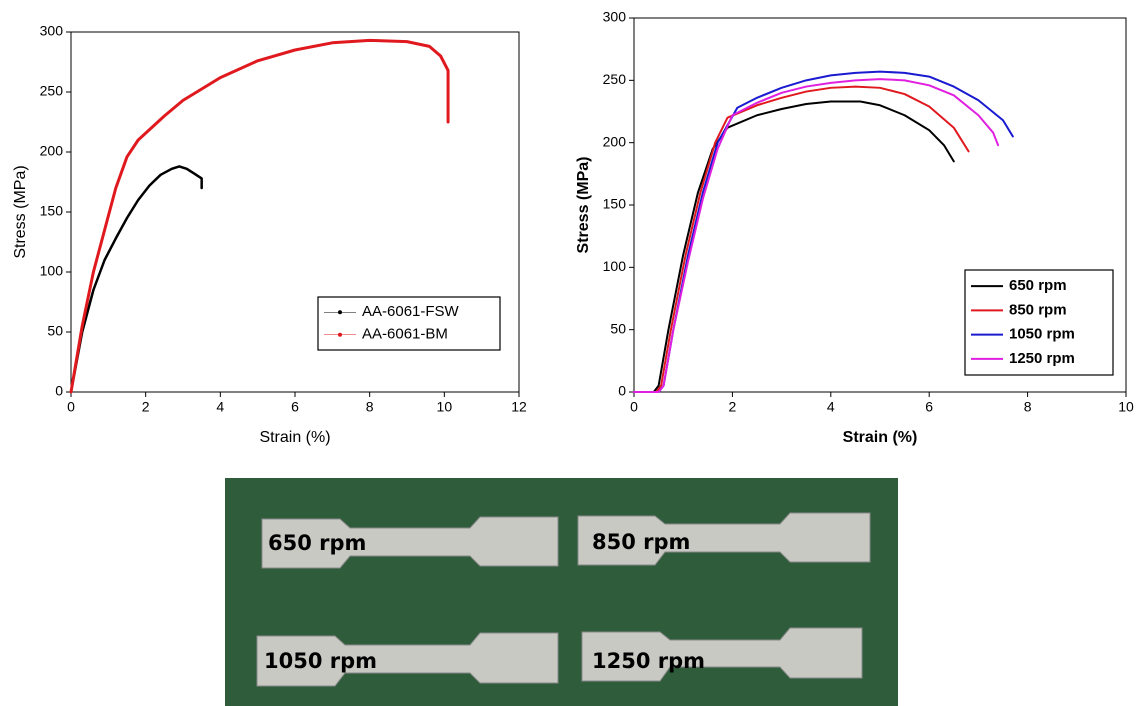 This screenshot has height=706, width=1139. I want to click on legend-label: 850 rpm, so click(1038, 309).